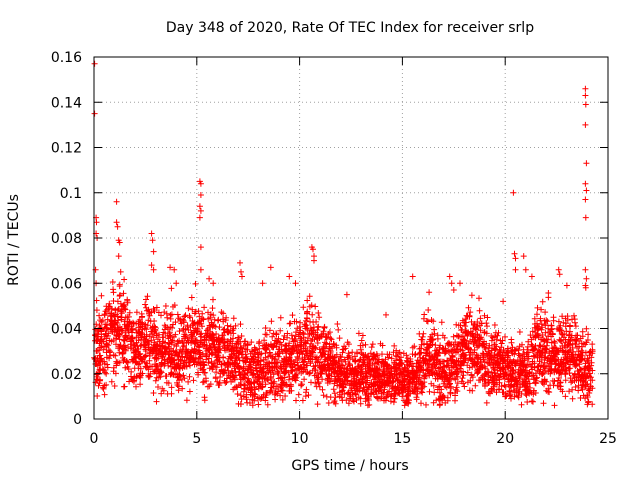 Image resolution: width=640 pixels, height=480 pixels. I want to click on y-axis-label: ROTI / TECUs, so click(14, 240).